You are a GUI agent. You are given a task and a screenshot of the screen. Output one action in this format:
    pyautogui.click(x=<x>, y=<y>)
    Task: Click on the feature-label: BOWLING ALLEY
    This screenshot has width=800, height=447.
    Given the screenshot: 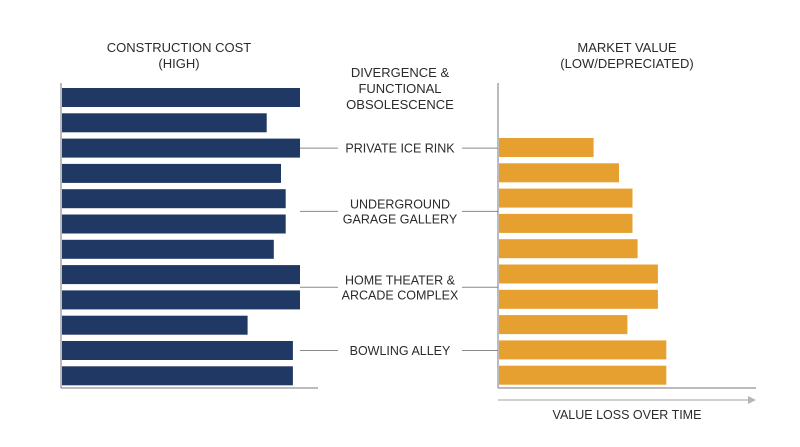 What is the action you would take?
    pyautogui.click(x=400, y=351)
    